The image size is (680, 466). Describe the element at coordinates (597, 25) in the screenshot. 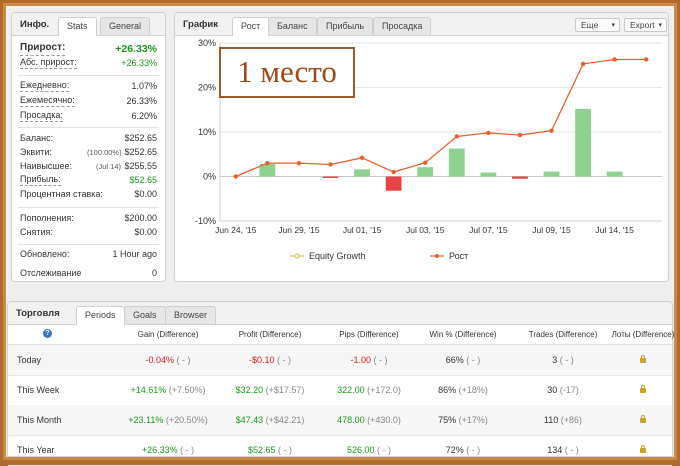

I see `more-button: Еще ▾` at that location.